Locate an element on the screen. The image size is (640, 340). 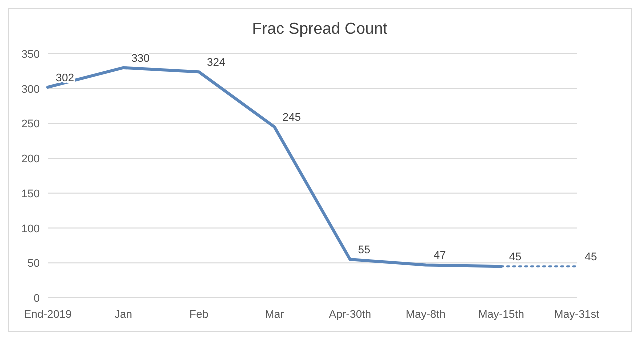
y-tick-label: 250 is located at coordinates (31, 124).